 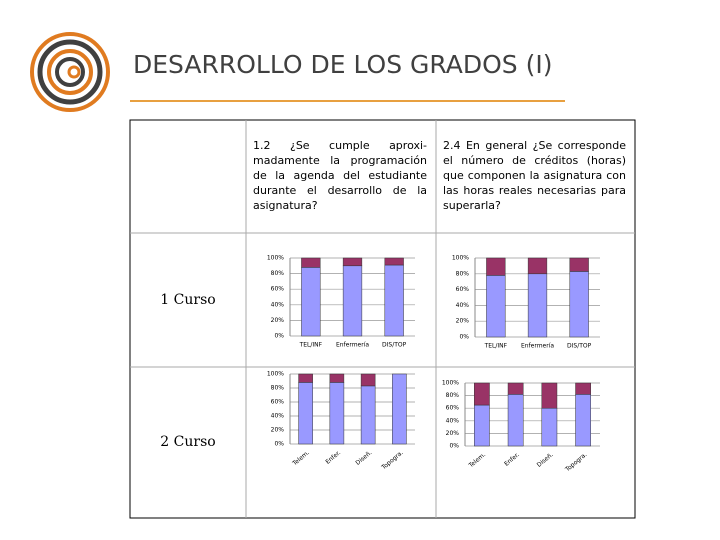 I want to click on row-header: 2 Curso, so click(x=188, y=442).